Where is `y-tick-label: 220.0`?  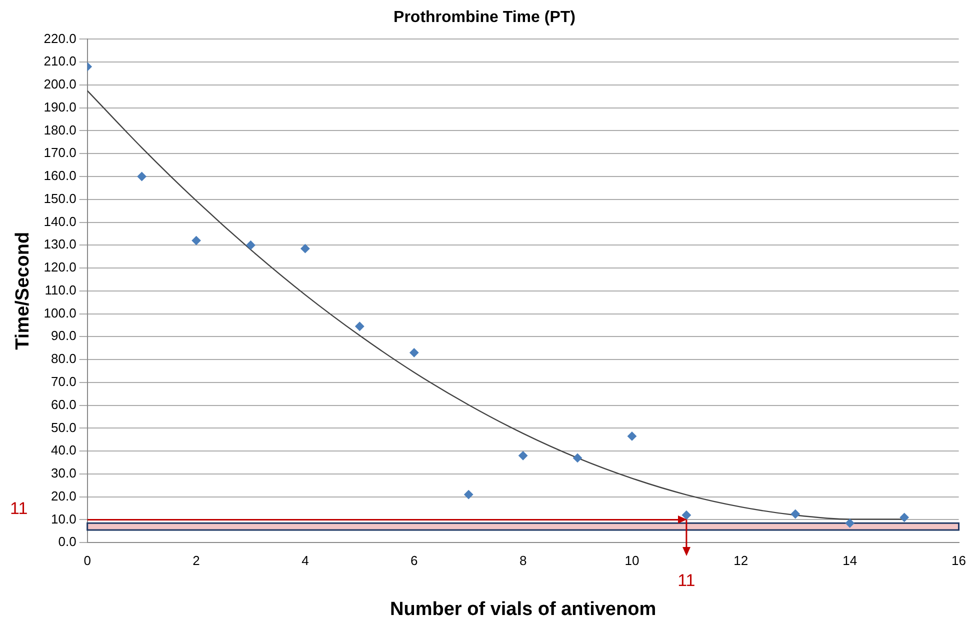
y-tick-label: 220.0 is located at coordinates (60, 38).